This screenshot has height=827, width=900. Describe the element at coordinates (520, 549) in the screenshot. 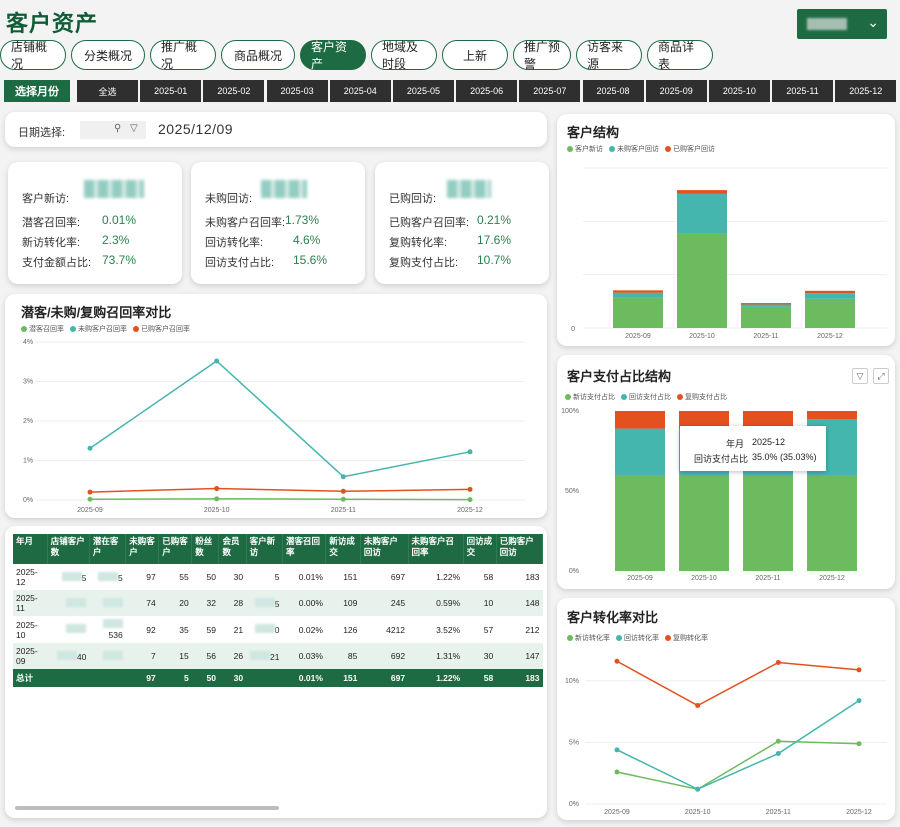

I see `table-header: 已购客户回访` at that location.